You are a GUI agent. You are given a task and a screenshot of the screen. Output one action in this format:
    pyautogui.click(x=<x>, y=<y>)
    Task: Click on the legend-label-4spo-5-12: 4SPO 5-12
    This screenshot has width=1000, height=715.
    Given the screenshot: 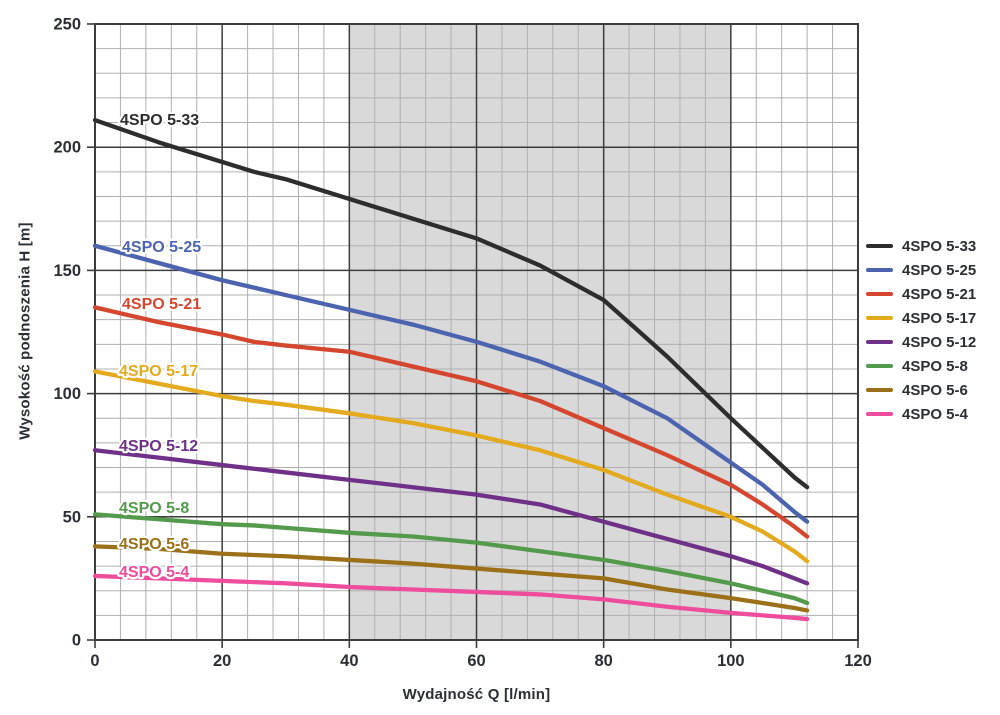 What is the action you would take?
    pyautogui.click(x=939, y=342)
    